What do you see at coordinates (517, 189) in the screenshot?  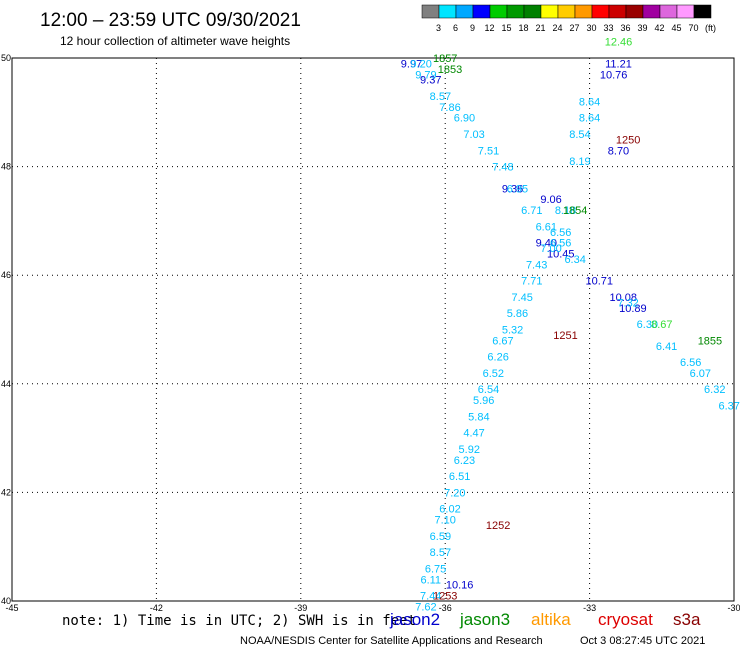 I see `wave-height-label: 6.95` at bounding box center [517, 189].